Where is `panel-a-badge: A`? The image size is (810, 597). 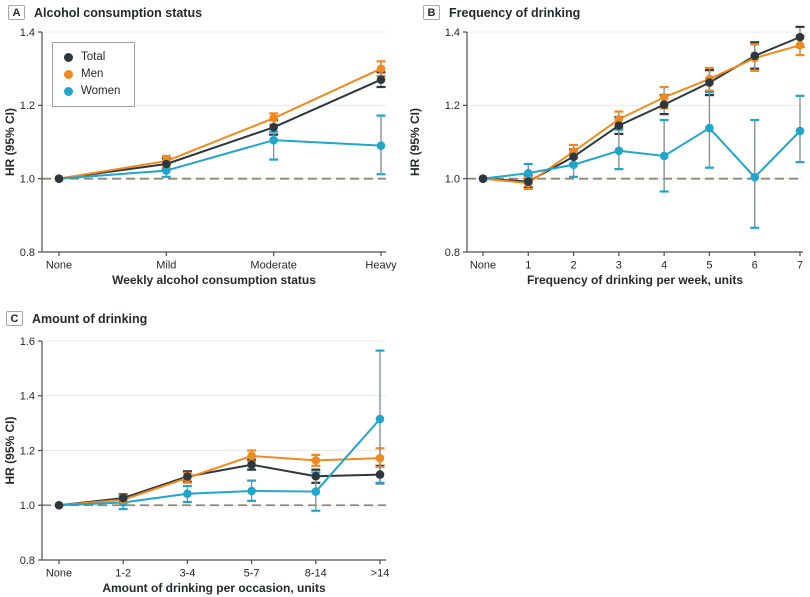
panel-a-badge: A is located at coordinates (16, 12).